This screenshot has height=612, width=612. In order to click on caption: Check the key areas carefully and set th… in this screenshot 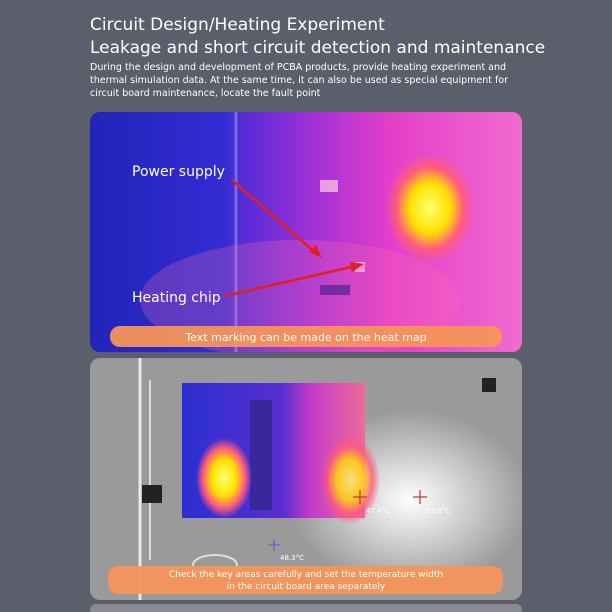, I will do `click(306, 575)`.